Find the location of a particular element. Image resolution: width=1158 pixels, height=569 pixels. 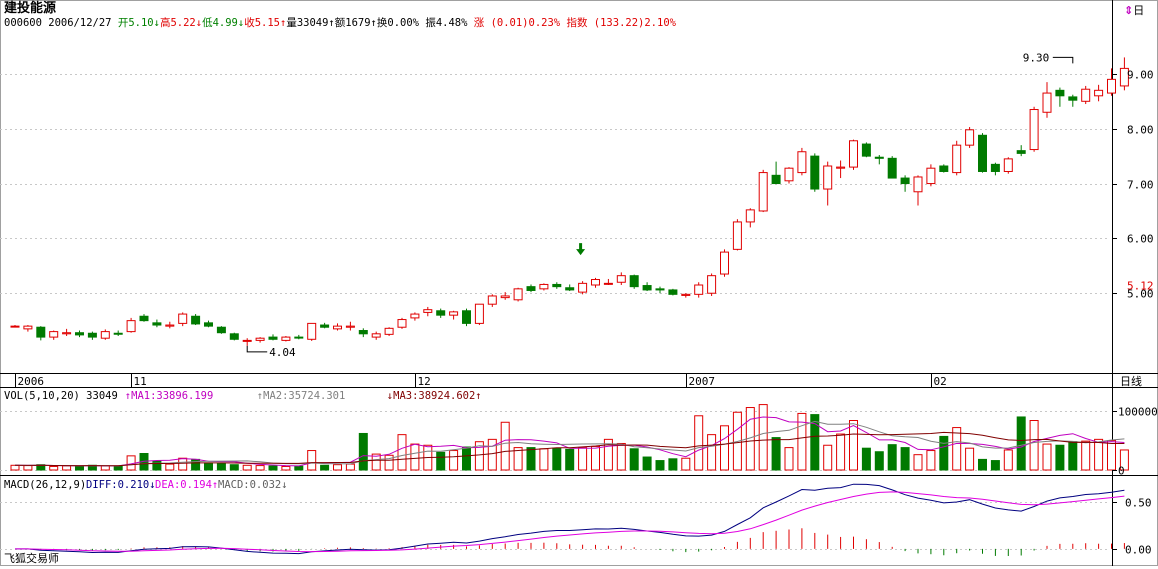

amount-label: 额 is located at coordinates (340, 23).